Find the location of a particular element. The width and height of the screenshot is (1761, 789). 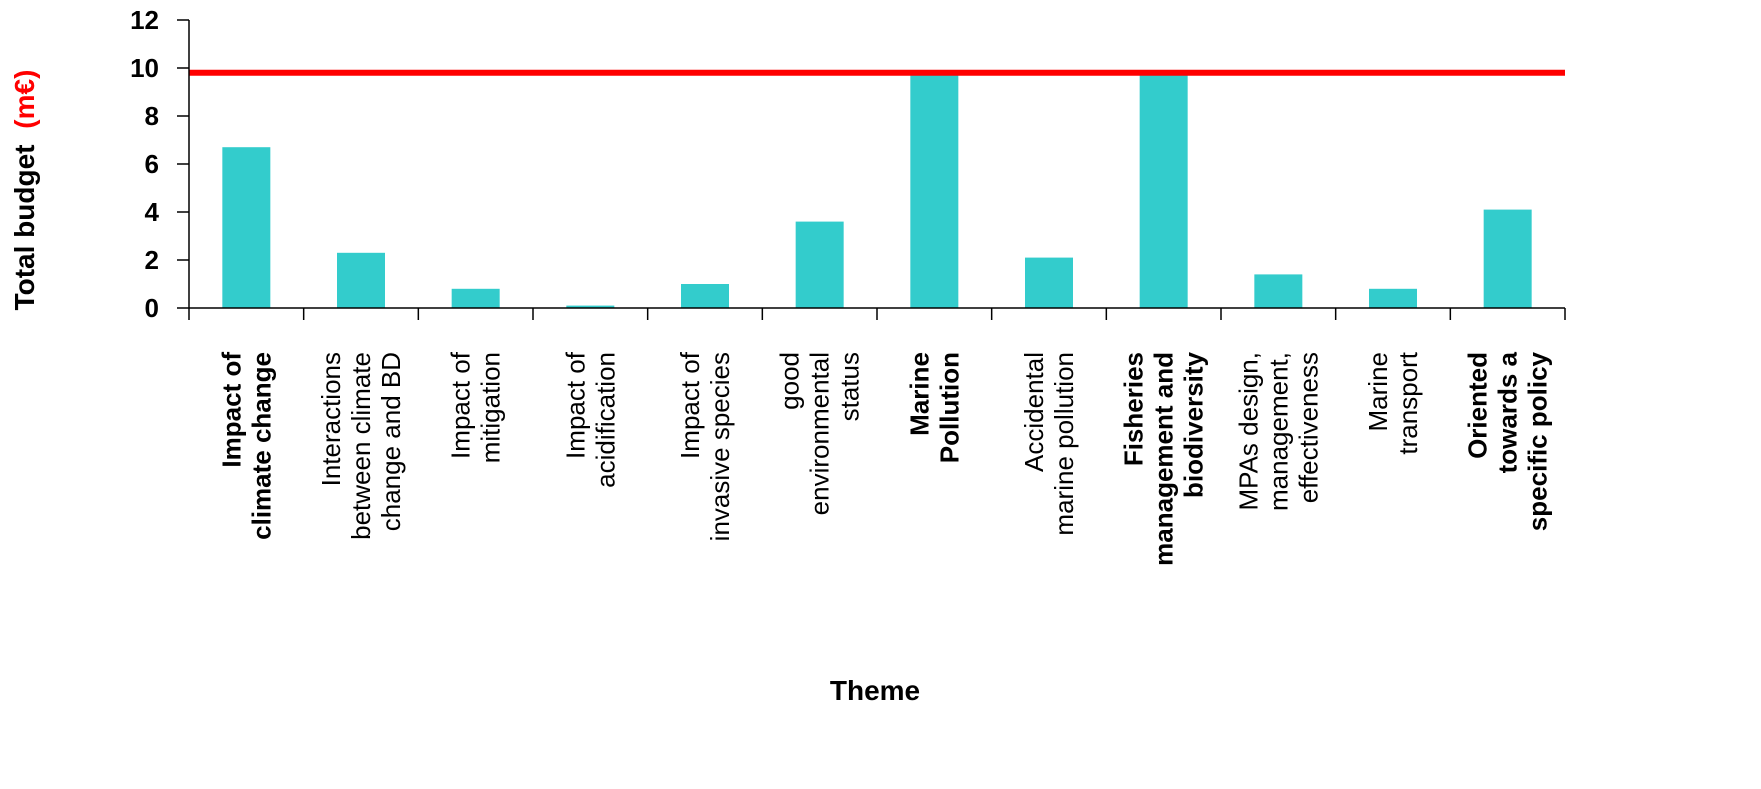

category-label-9: Fisheries management and biodiversity is located at coordinates (1164, 458).